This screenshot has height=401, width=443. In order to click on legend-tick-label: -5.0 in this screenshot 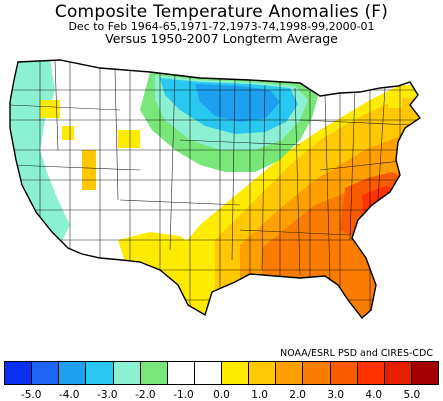, I will do `click(31, 395)`.